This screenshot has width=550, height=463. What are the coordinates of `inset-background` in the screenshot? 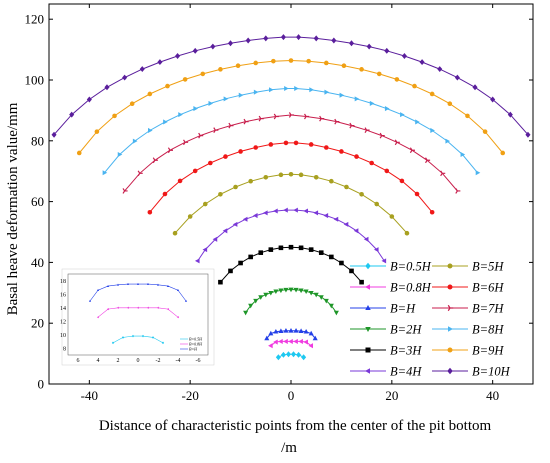 It's located at (138, 317).